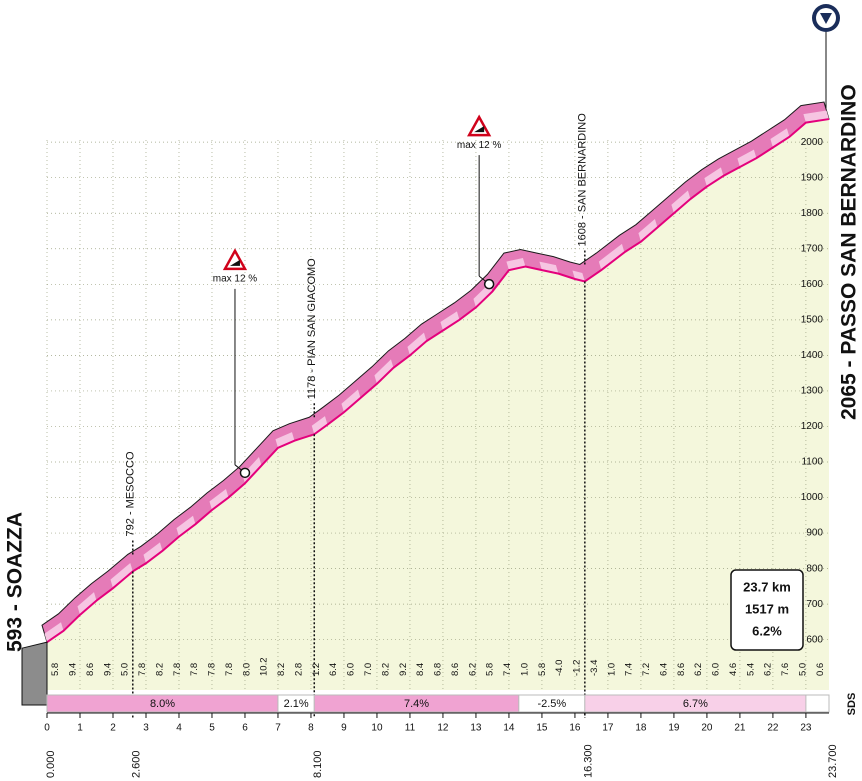  I want to click on x-tick-label: 1, so click(80, 728).